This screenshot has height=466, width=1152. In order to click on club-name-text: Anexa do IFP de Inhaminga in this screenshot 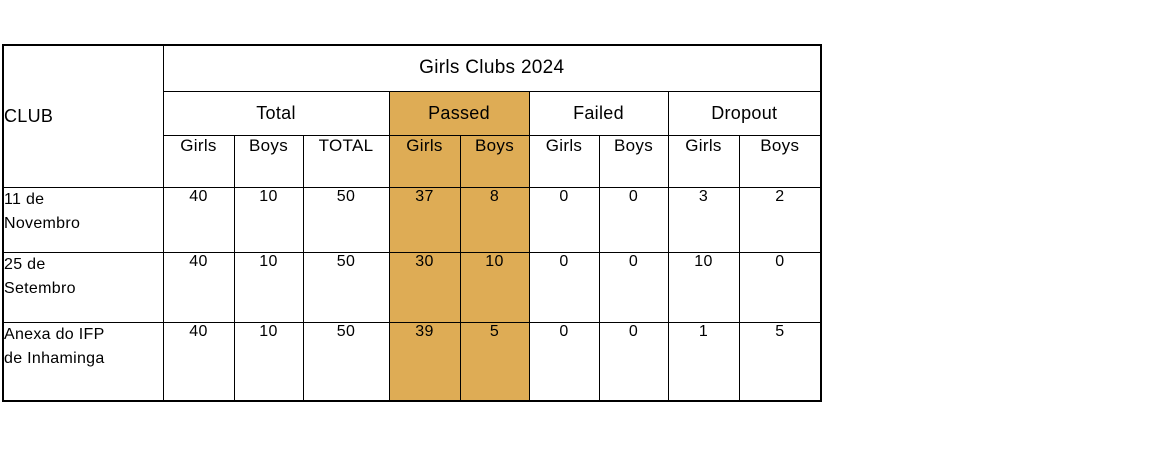, I will do `click(54, 346)`.